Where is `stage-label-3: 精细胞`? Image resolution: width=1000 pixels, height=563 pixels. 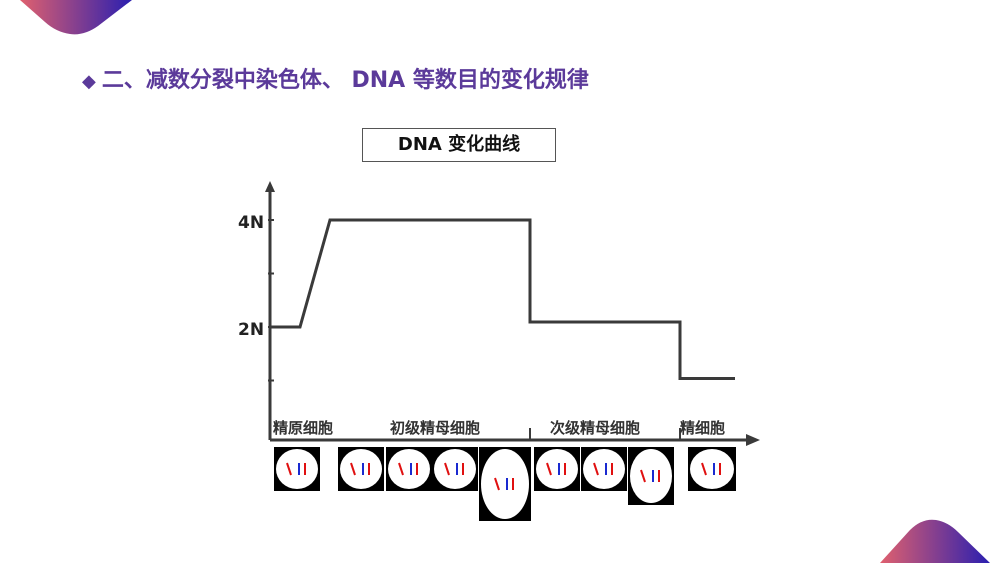 stage-label-3: 精细胞 is located at coordinates (703, 428).